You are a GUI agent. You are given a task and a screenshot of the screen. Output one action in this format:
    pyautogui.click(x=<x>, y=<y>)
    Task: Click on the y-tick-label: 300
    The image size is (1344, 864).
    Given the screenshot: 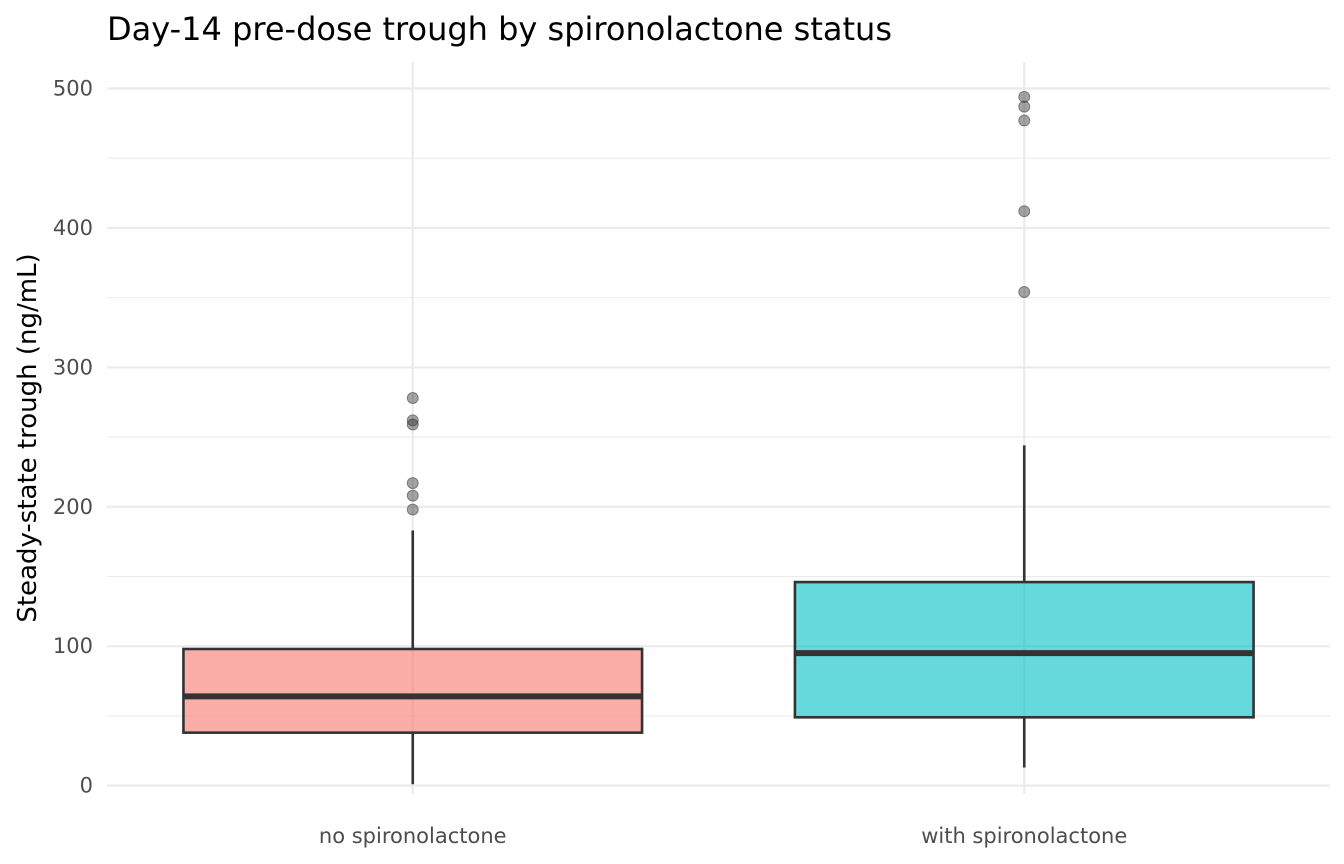 What is the action you would take?
    pyautogui.click(x=73, y=367)
    